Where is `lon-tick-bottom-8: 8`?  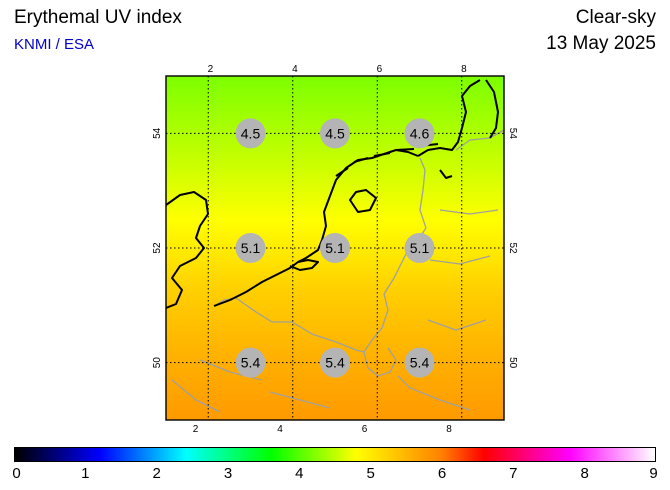
lon-tick-bottom-8: 8 is located at coordinates (449, 429).